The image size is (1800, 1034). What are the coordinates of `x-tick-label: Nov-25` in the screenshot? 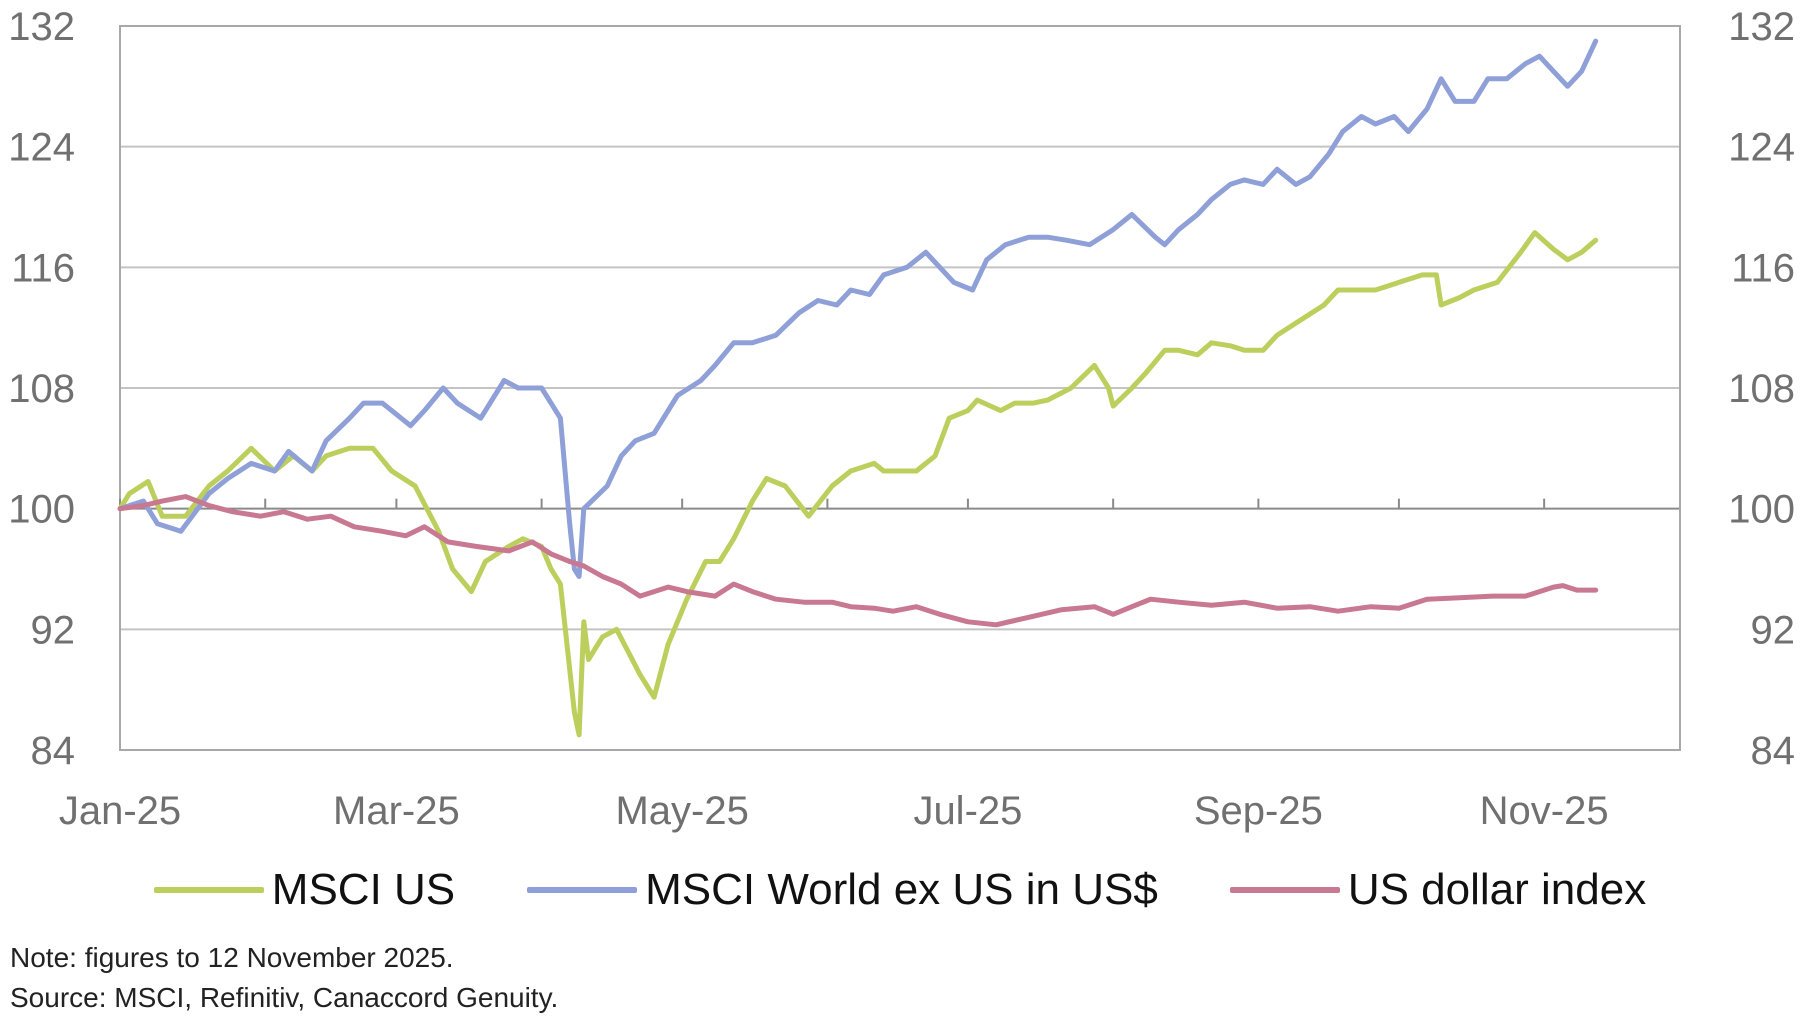 It's located at (1544, 811).